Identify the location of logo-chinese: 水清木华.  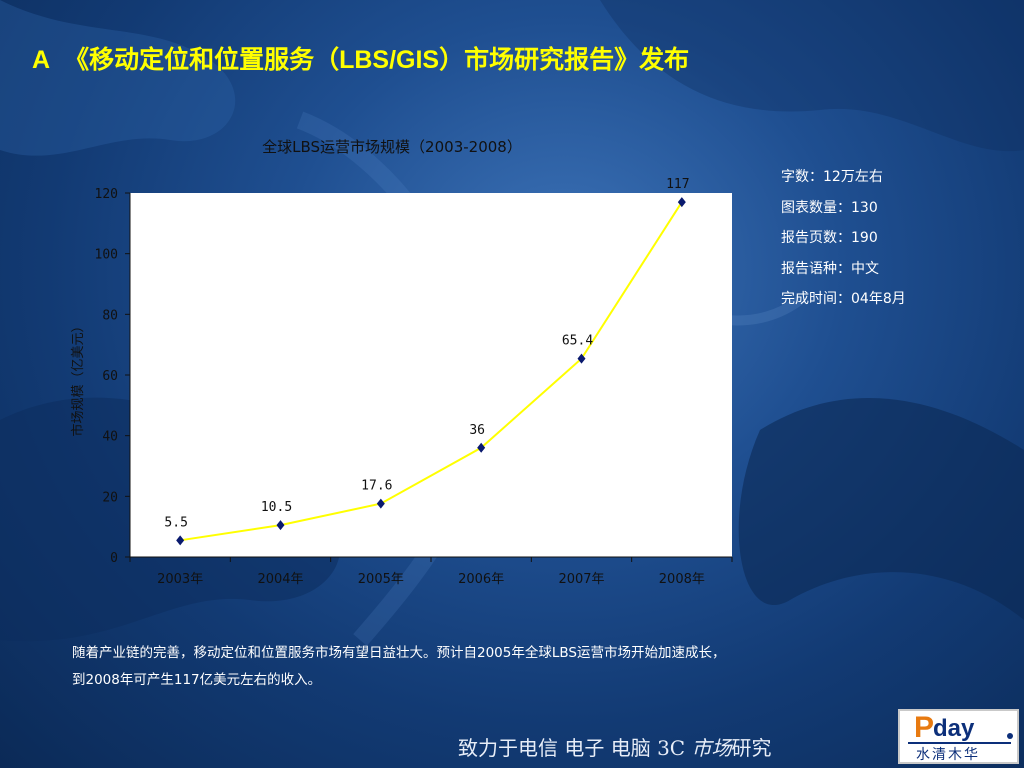
(948, 755).